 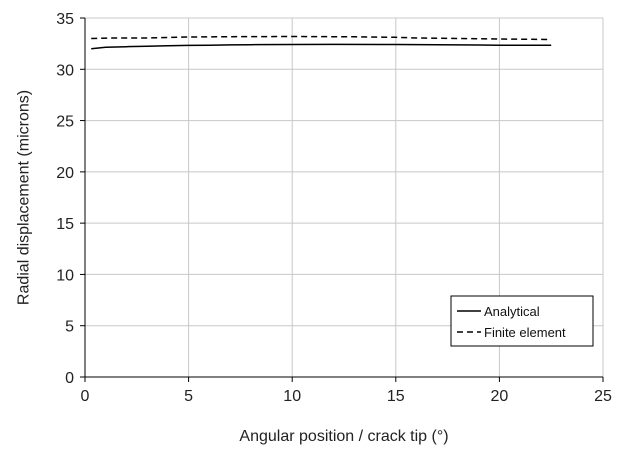 What do you see at coordinates (24, 197) in the screenshot?
I see `y-axis-title: Radial displacement (microns)` at bounding box center [24, 197].